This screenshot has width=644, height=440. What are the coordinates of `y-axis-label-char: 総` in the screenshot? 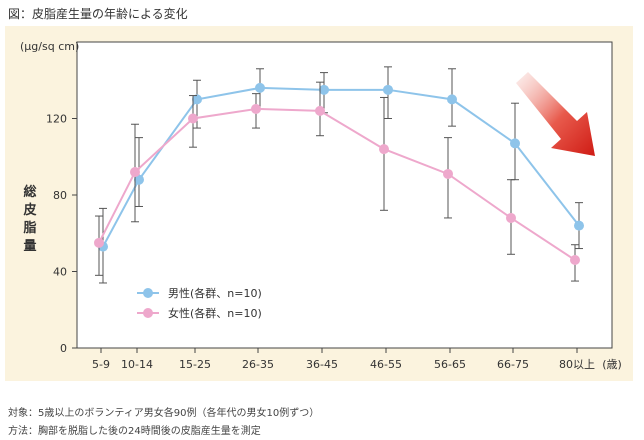 It's located at (29, 192).